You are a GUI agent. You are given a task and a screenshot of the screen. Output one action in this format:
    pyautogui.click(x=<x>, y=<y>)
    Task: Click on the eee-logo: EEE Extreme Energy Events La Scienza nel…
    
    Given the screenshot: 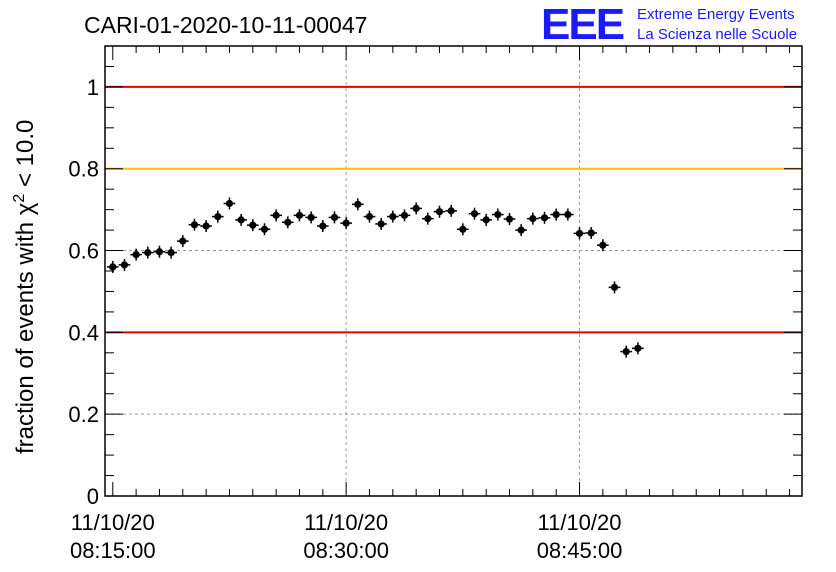 What is the action you would take?
    pyautogui.click(x=669, y=24)
    